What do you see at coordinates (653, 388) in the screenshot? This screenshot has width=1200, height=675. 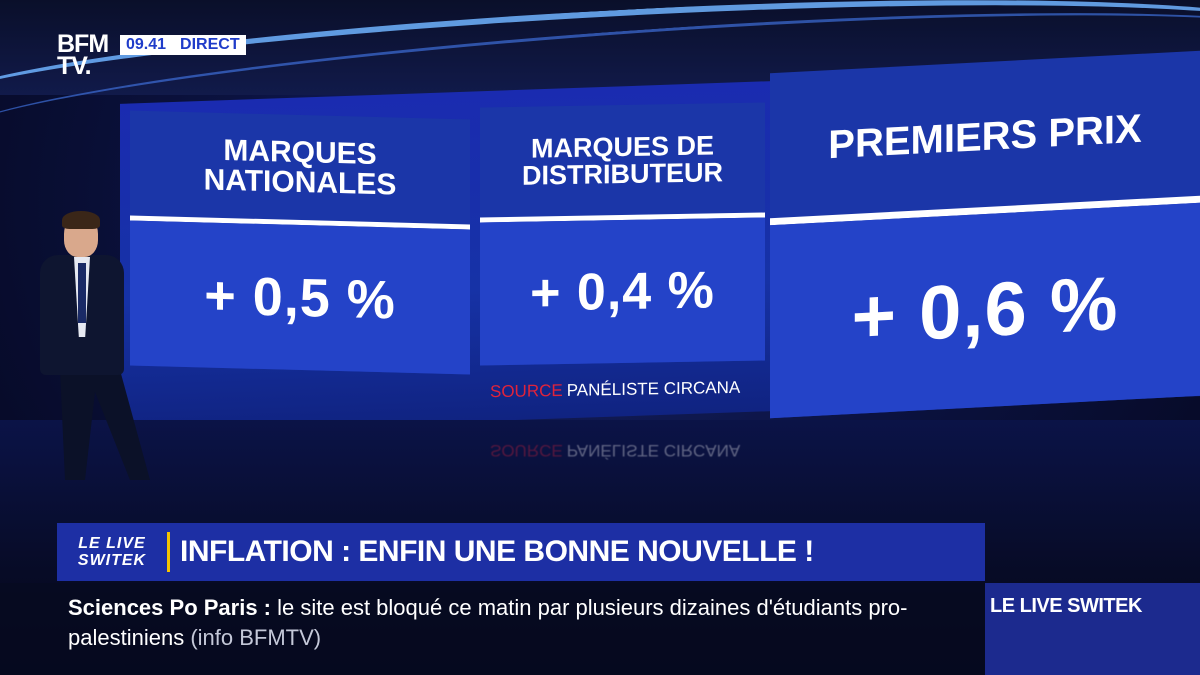 I see `source-text: PANÉLISTE CIRCANA` at bounding box center [653, 388].